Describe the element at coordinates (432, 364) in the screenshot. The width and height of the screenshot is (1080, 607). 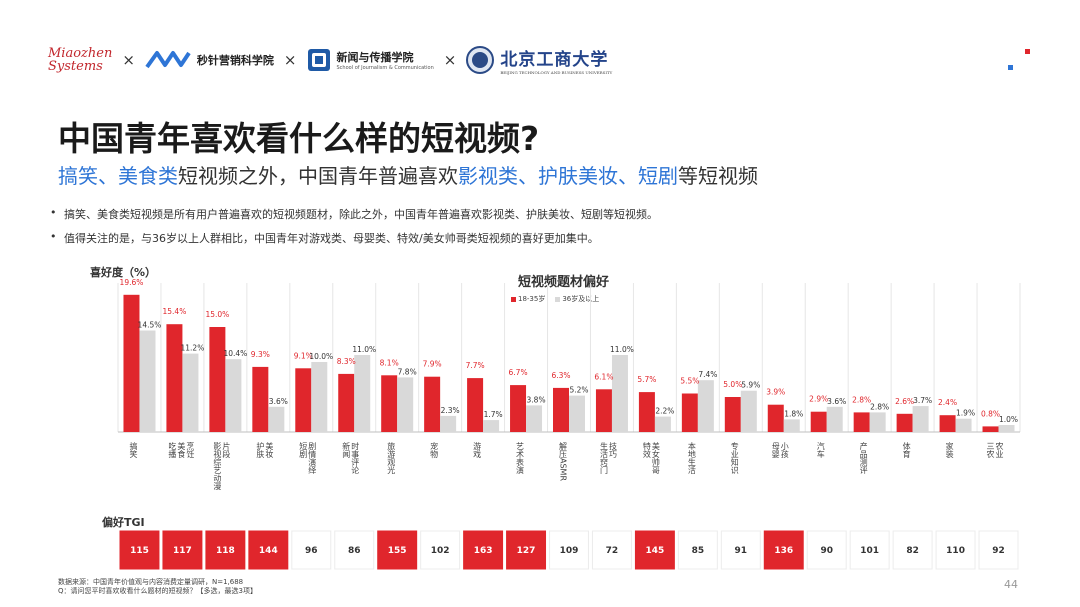
I see `data-label-18-35: 7.9%` at that location.